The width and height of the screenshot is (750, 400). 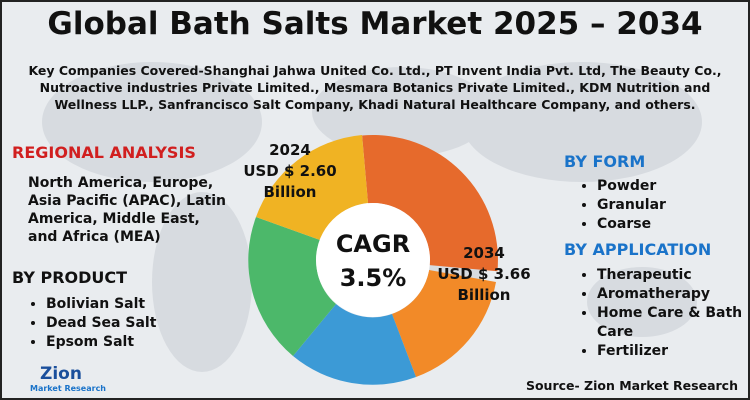 I want to click on list-item: Therapeutic, so click(x=672, y=275).